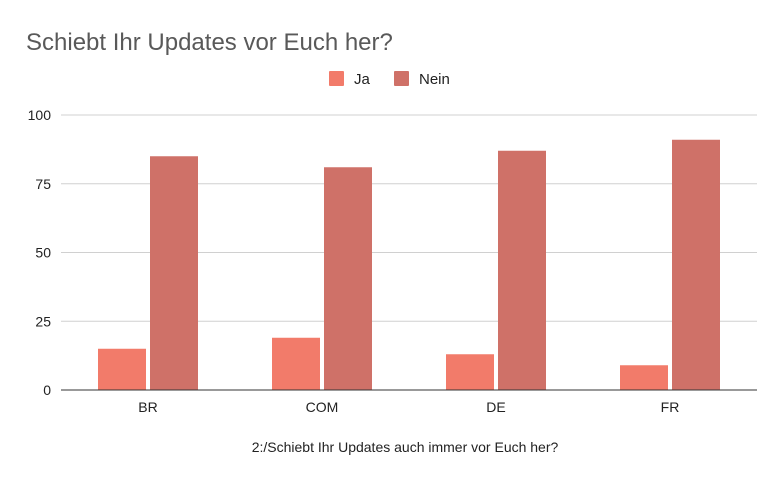 This screenshot has height=483, width=782. Describe the element at coordinates (522, 270) in the screenshot. I see `bar-nein-de` at that location.